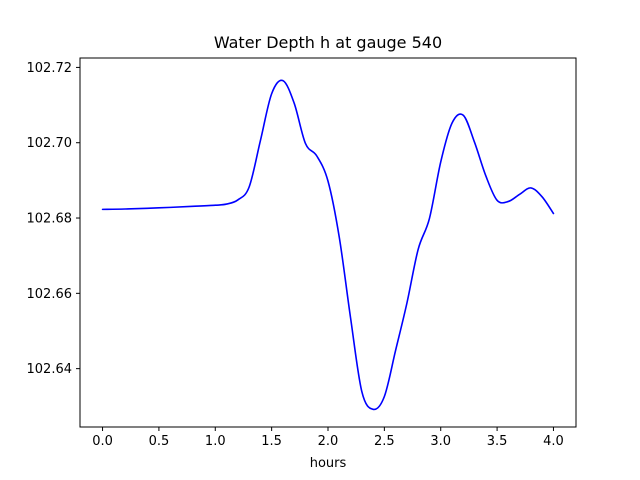 This screenshot has width=640, height=480. Describe the element at coordinates (50, 369) in the screenshot. I see `y-tick-label: 102.64` at that location.